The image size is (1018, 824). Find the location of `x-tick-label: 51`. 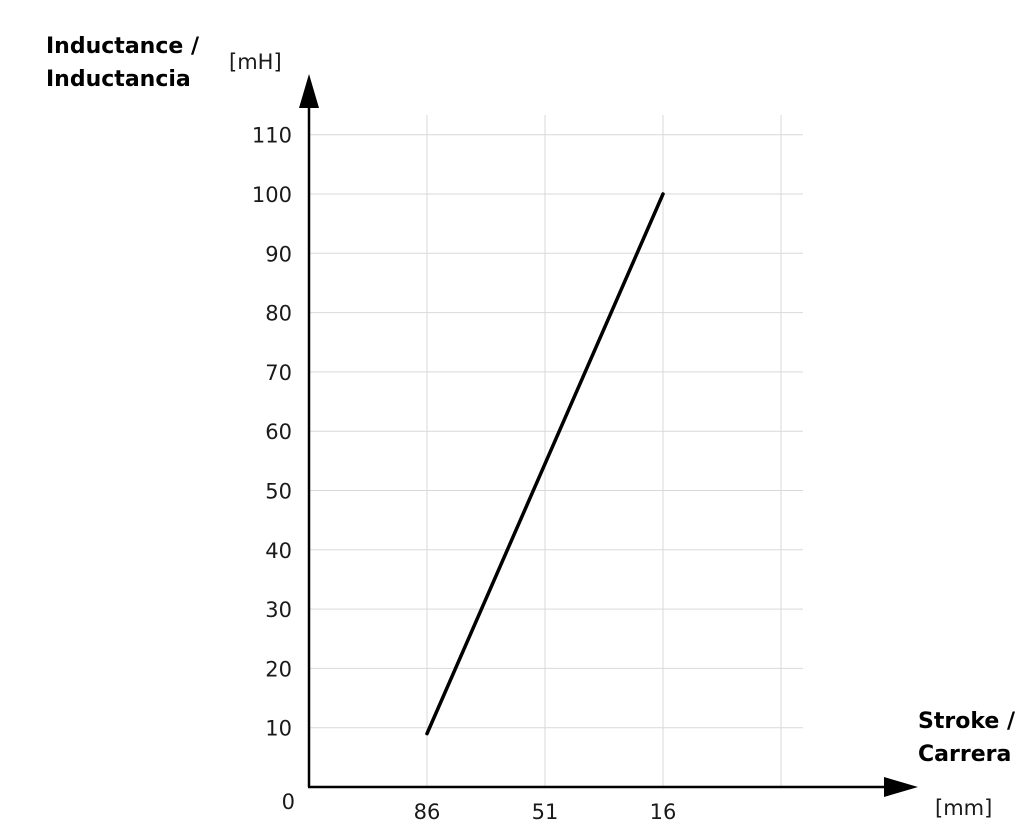

x-tick-label: 51 is located at coordinates (545, 812).